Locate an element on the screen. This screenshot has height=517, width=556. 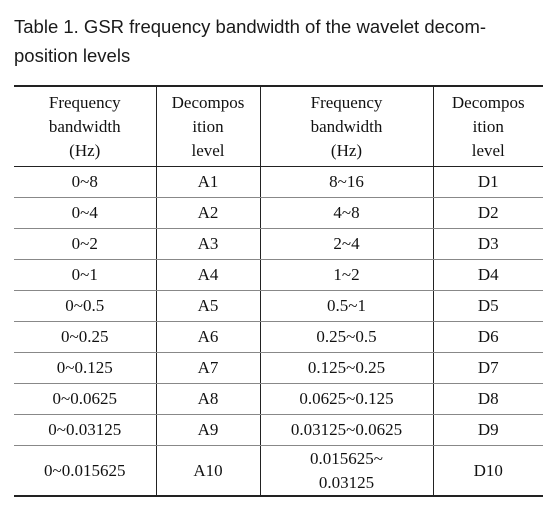
table-row: 0~0.015625 A10 0.015625~ 0.03125 D10 is located at coordinates (278, 470).